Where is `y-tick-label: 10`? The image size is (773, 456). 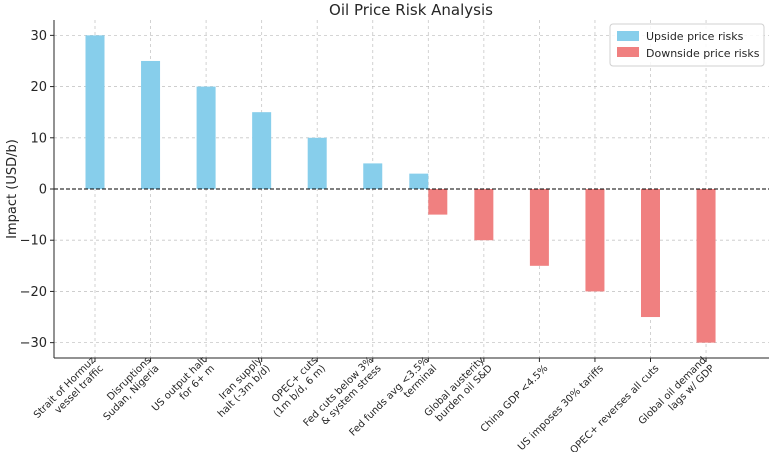
y-tick-label: 10 is located at coordinates (38, 138).